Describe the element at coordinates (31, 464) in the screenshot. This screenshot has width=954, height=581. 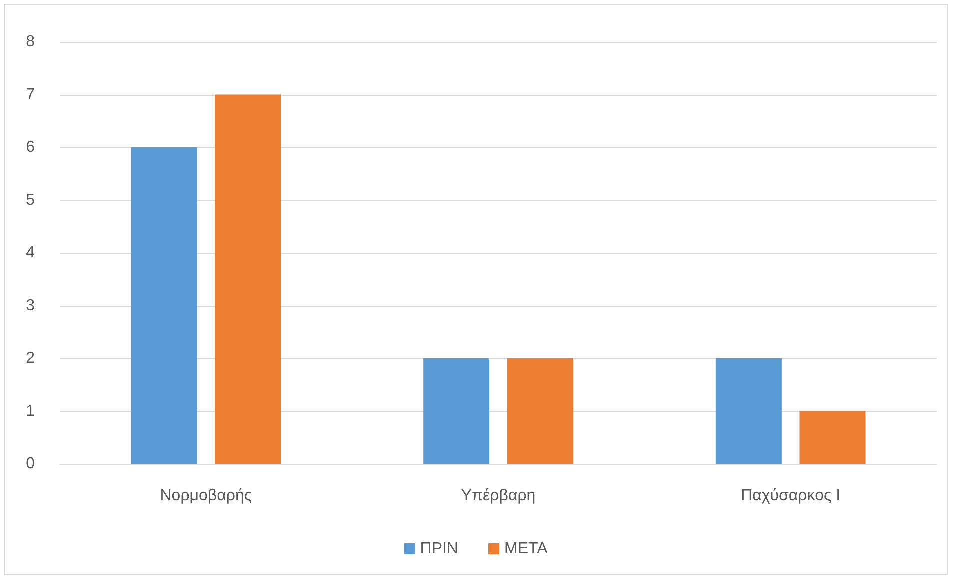
I see `y-tick-label: 0` at that location.